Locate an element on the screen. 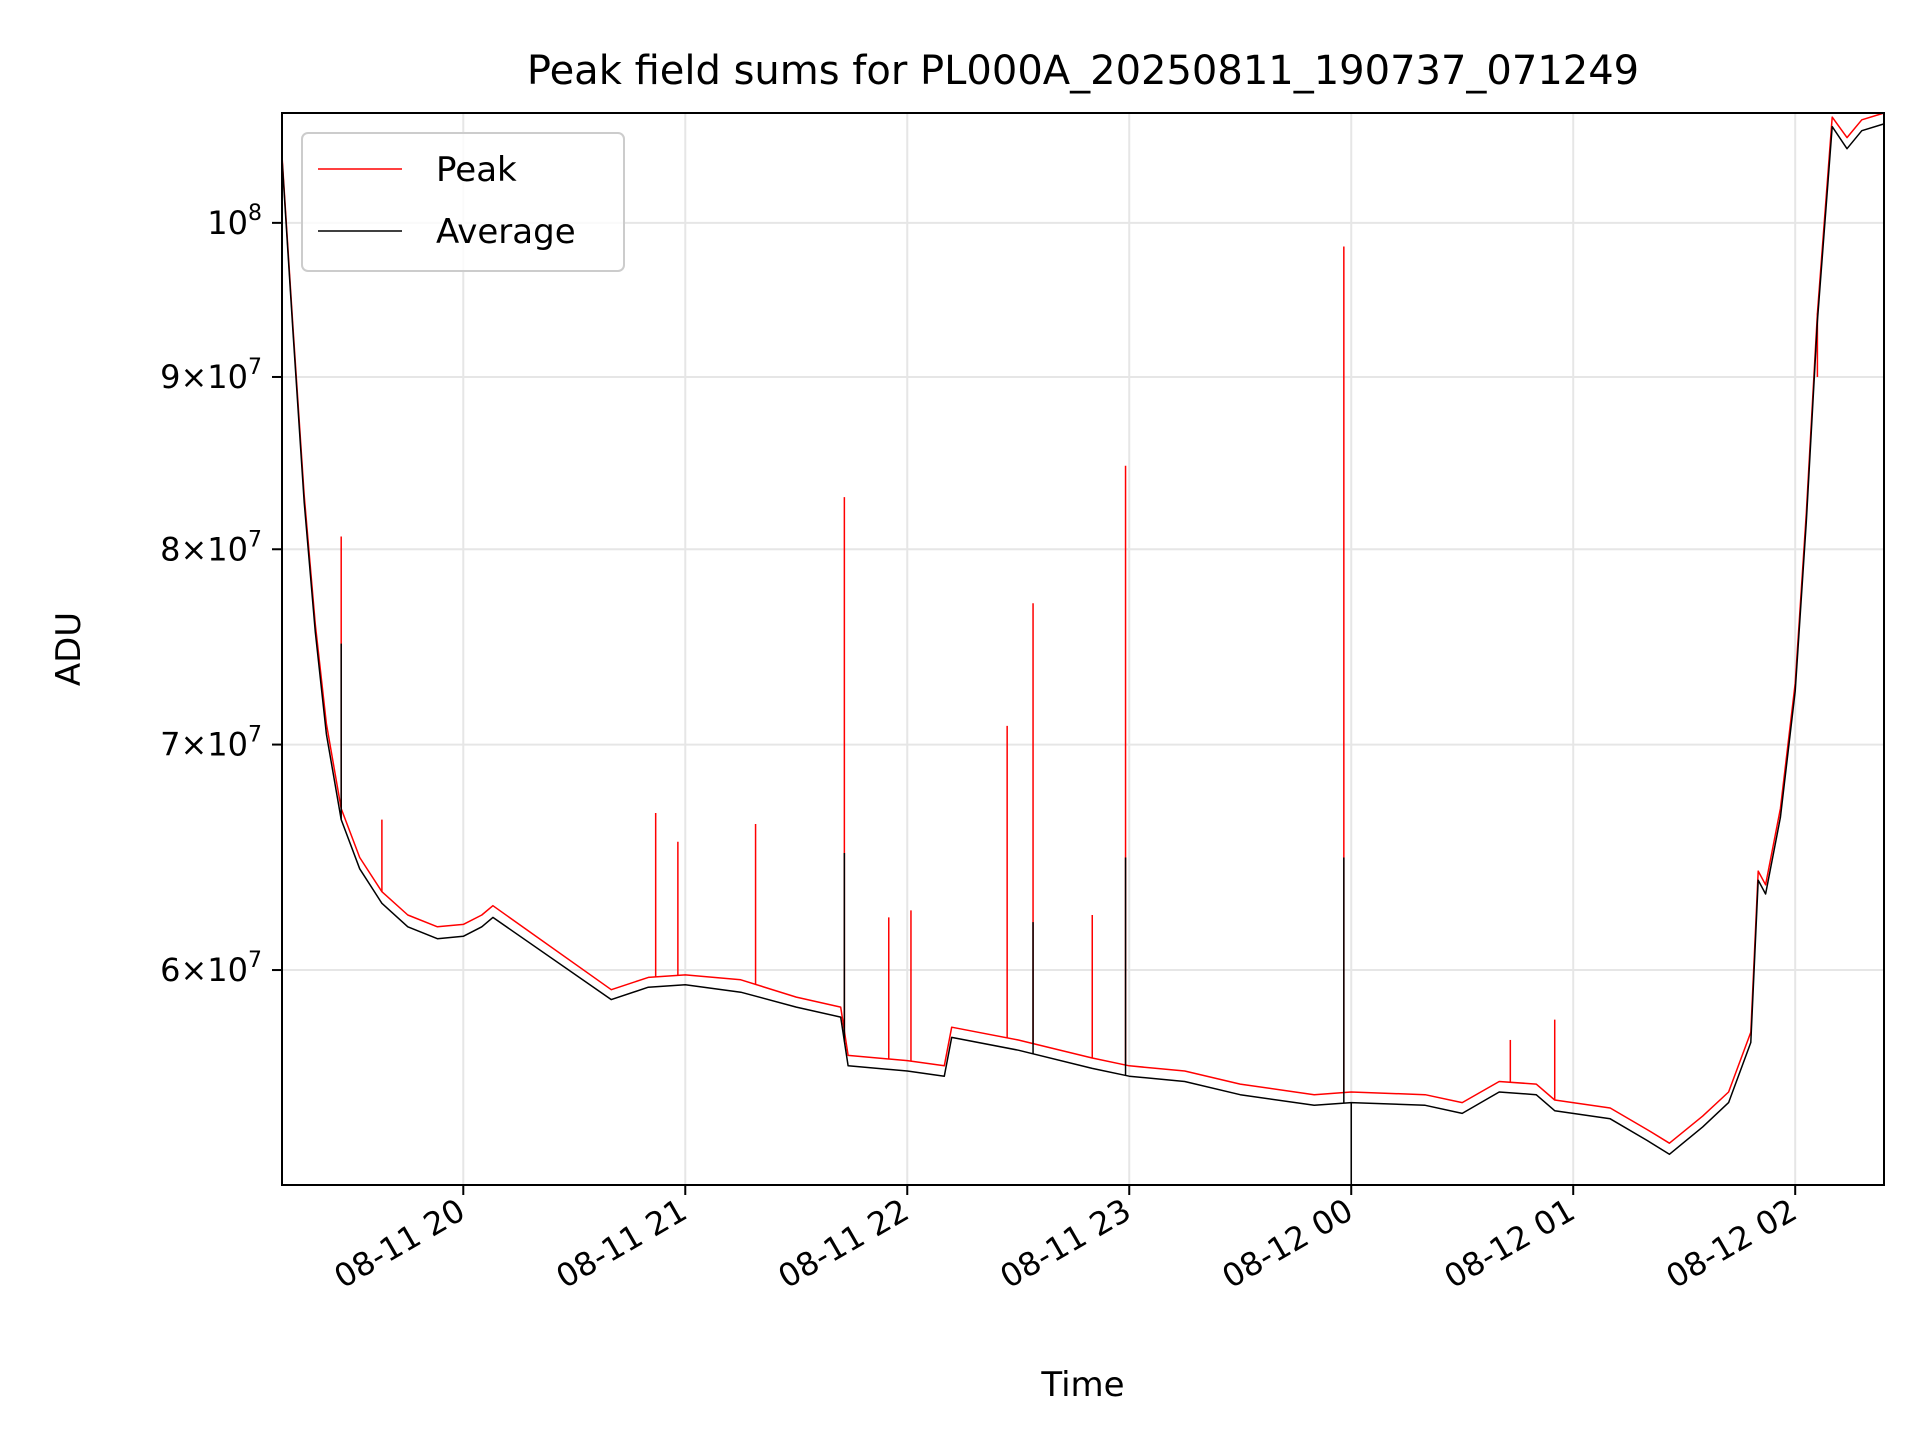 The width and height of the screenshot is (1920, 1440). x-tick-label: 08-11 21 is located at coordinates (622, 1243).